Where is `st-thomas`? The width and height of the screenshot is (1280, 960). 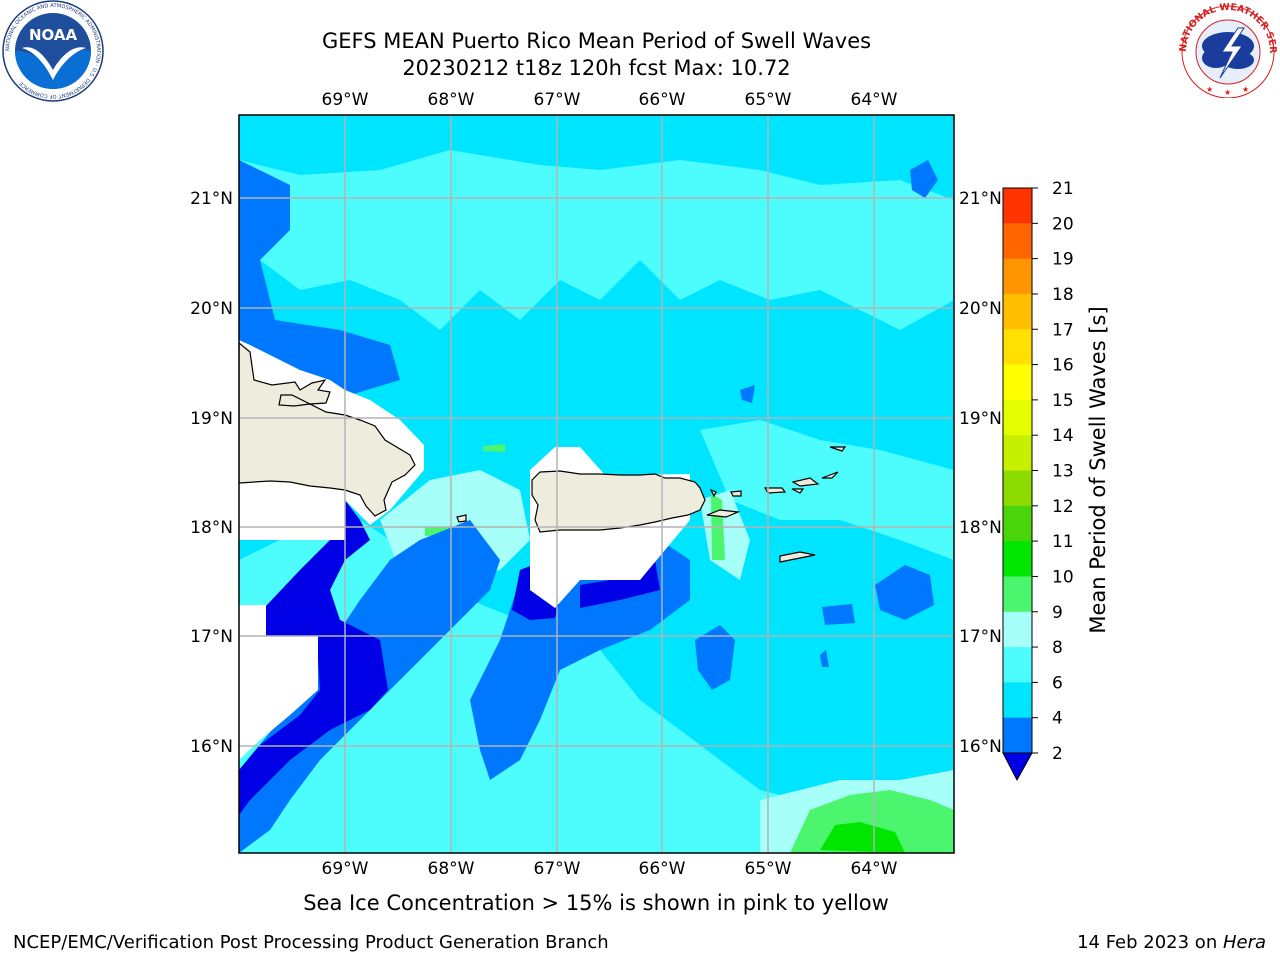 st-thomas is located at coordinates (775, 490).